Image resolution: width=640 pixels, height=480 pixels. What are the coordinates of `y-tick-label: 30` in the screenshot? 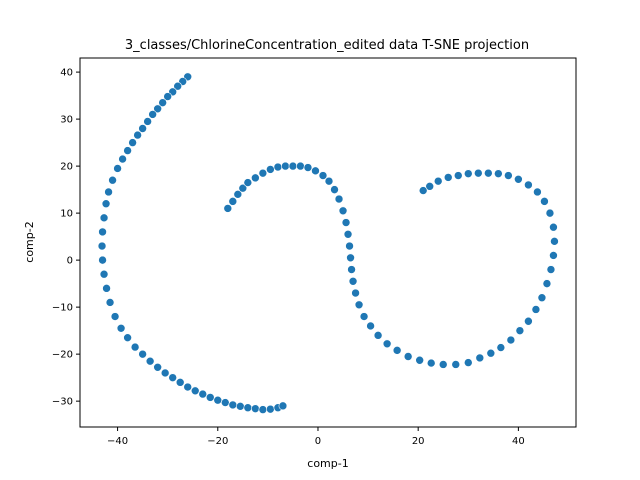 It's located at (66, 120).